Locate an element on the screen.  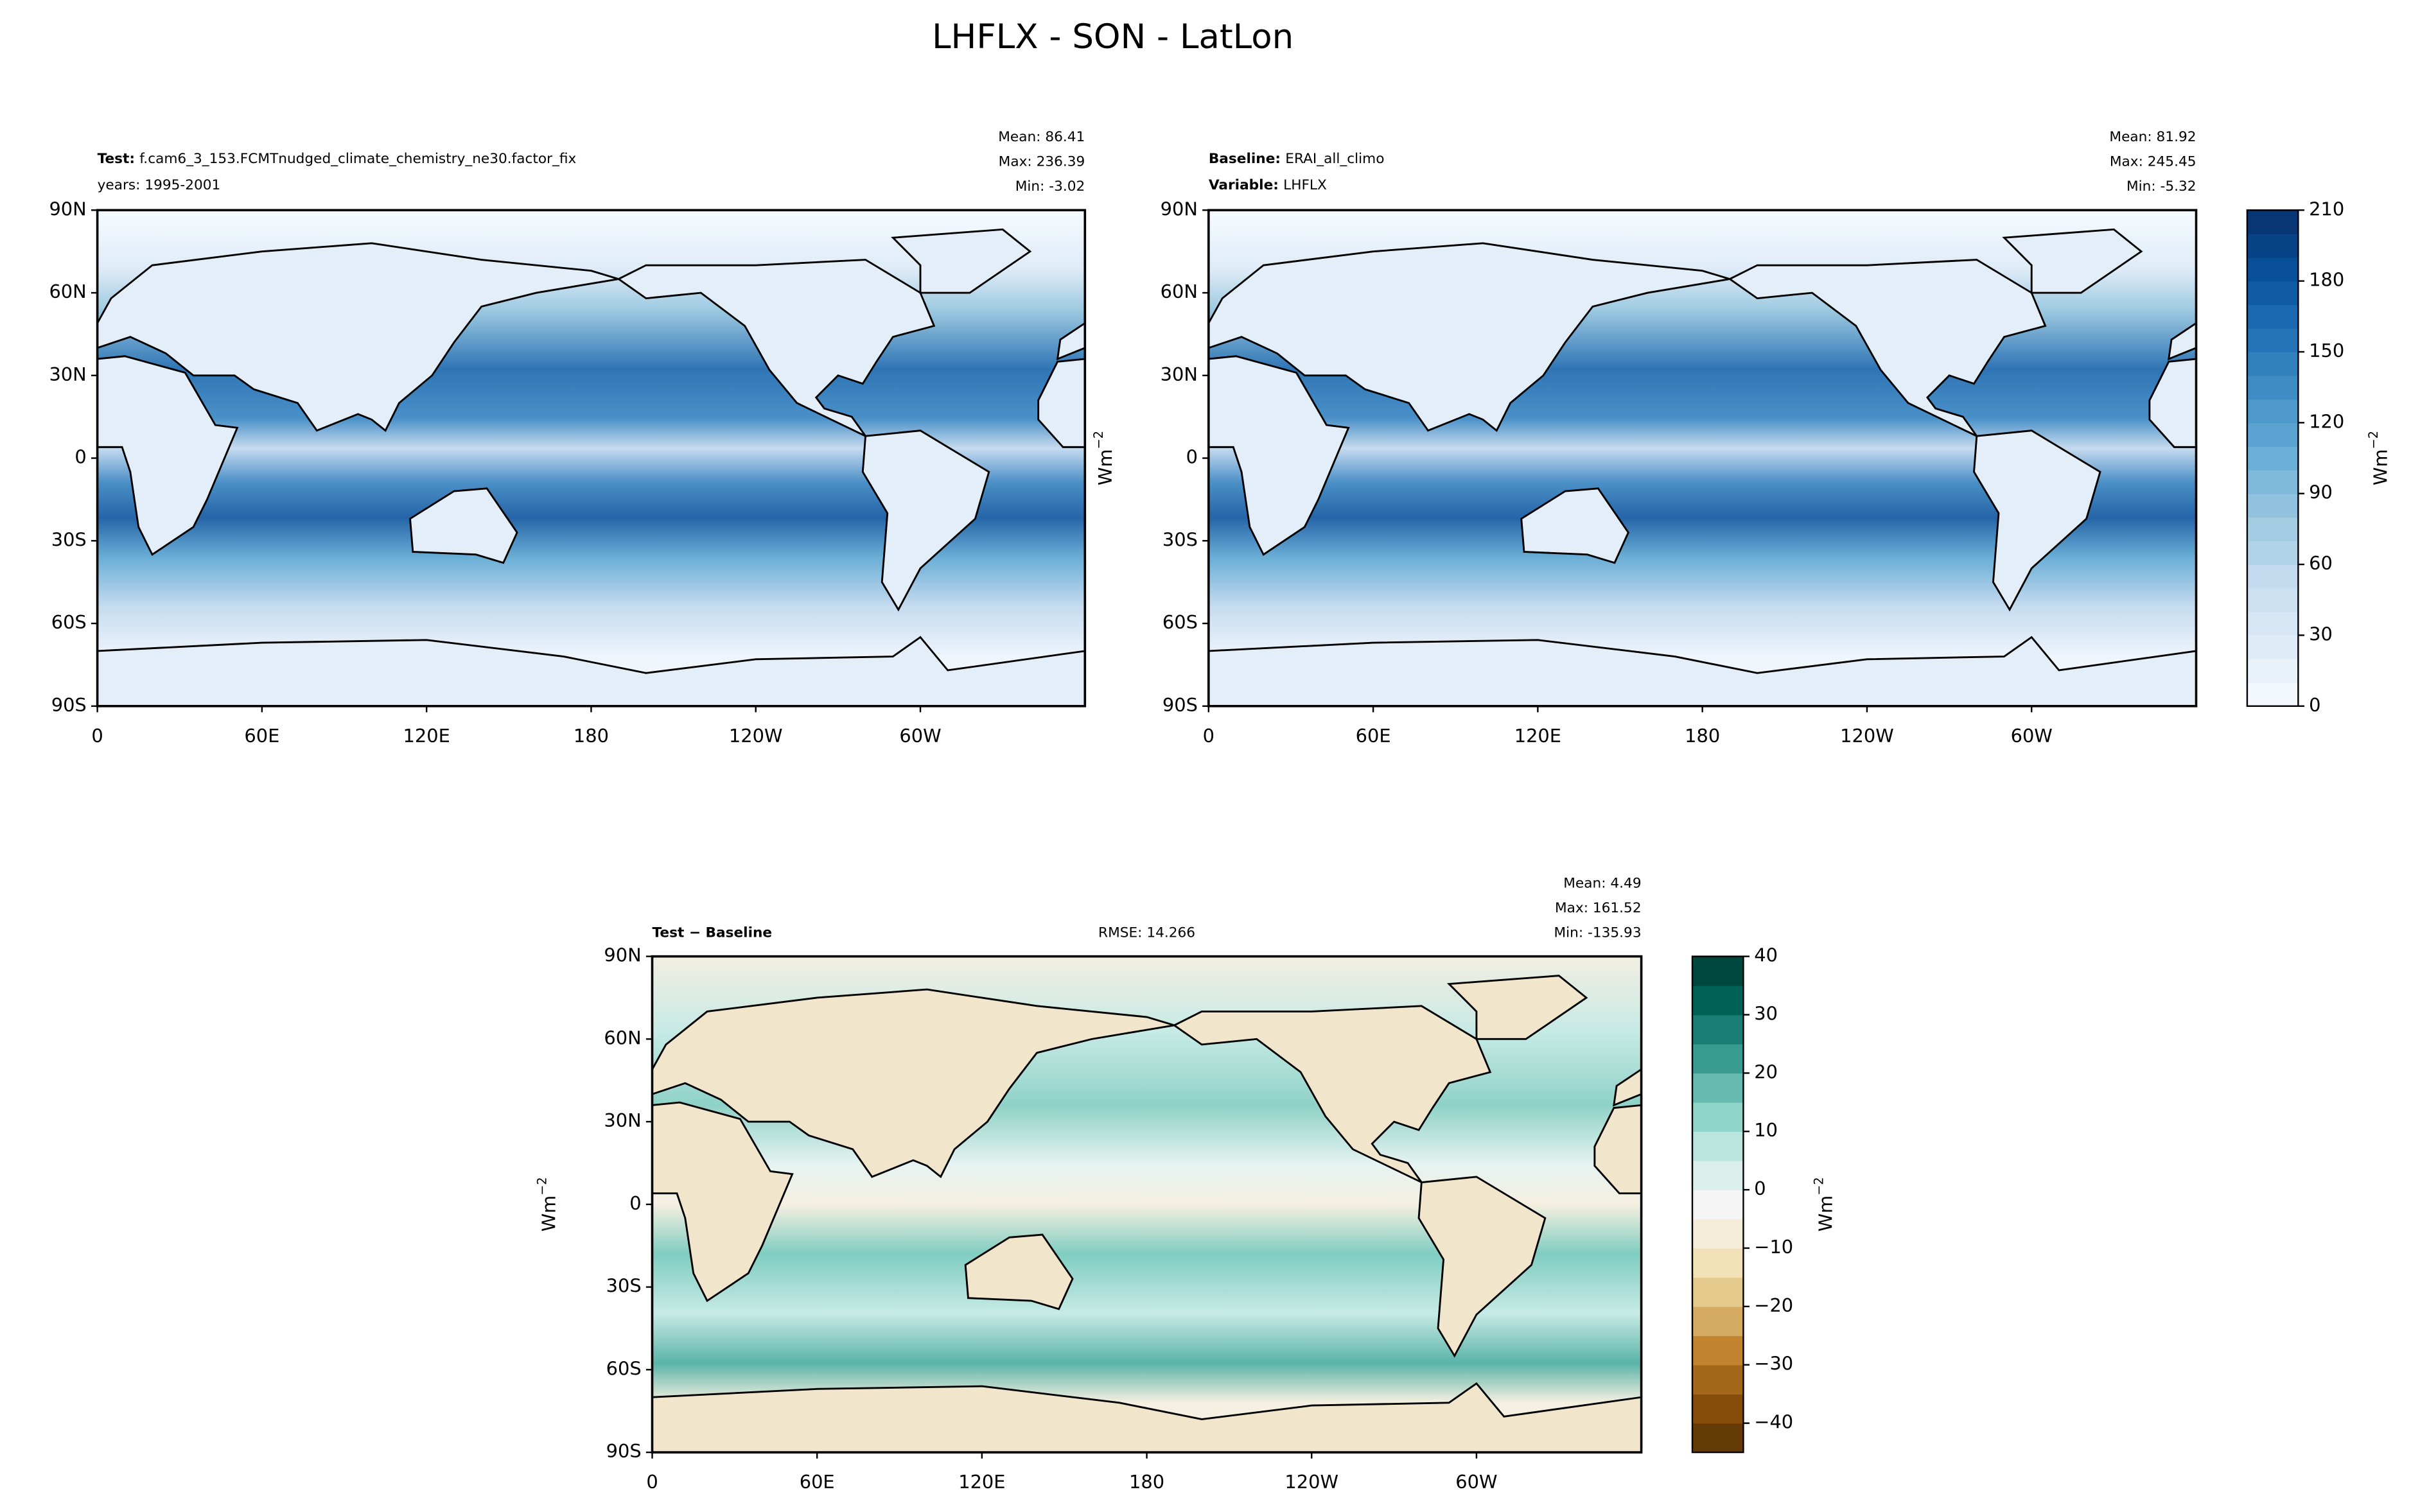
colorbar-label-base: Wm is located at coordinates (2380, 467).